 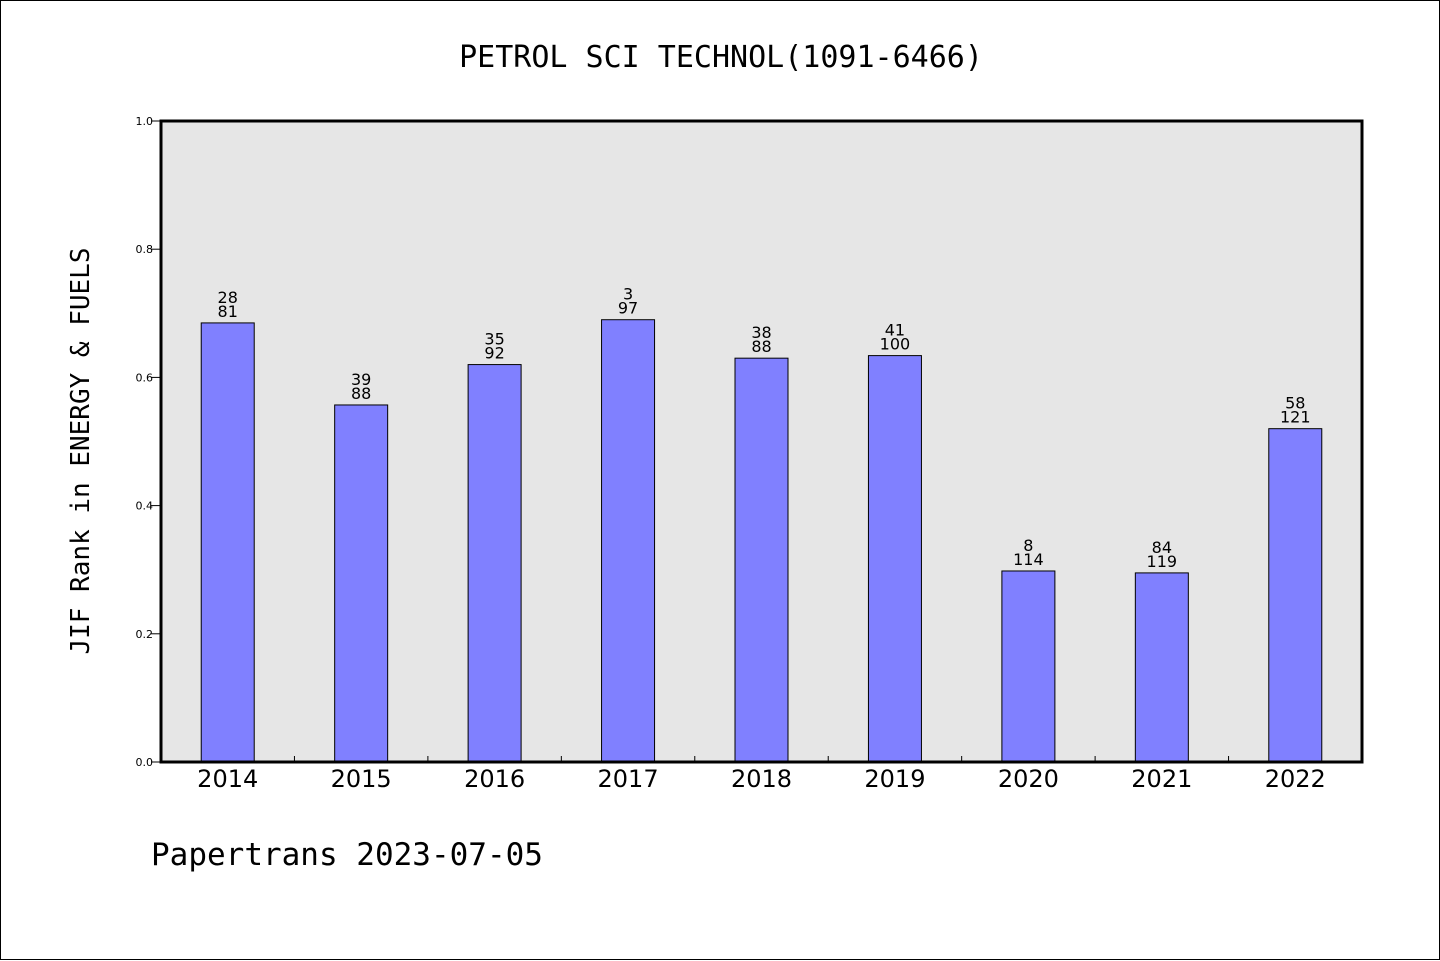 What do you see at coordinates (494, 563) in the screenshot?
I see `bar-2016` at bounding box center [494, 563].